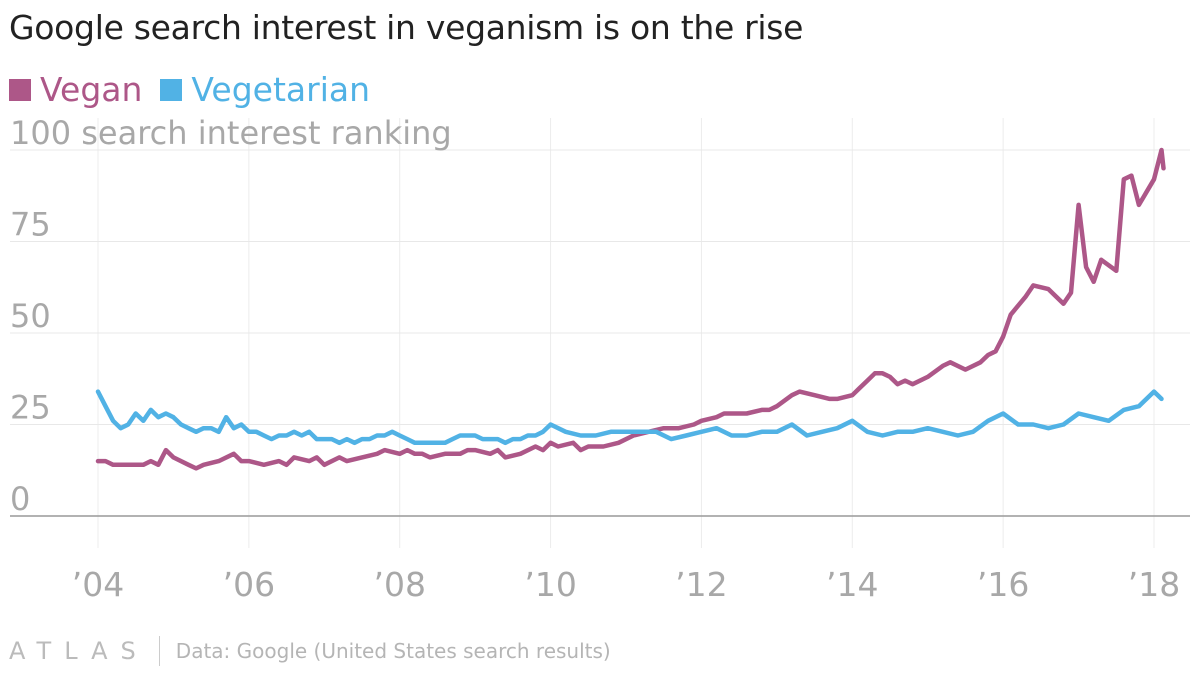  Describe the element at coordinates (98, 584) in the screenshot. I see `x-tick-label: ’04` at that location.